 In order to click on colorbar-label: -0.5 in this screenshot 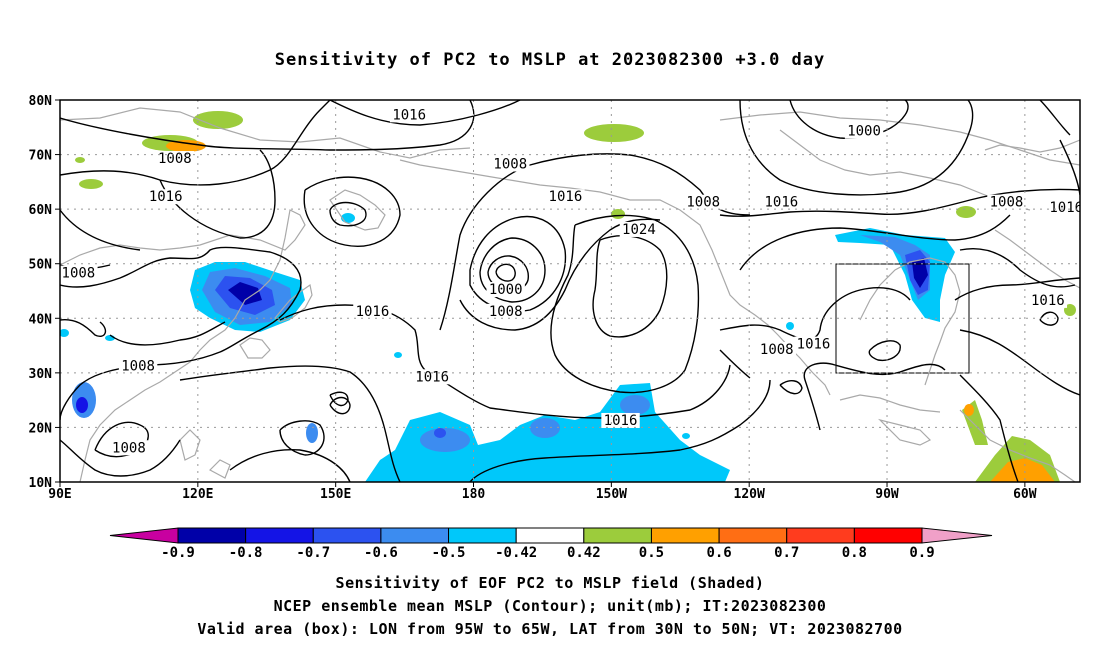, I will do `click(449, 553)`.